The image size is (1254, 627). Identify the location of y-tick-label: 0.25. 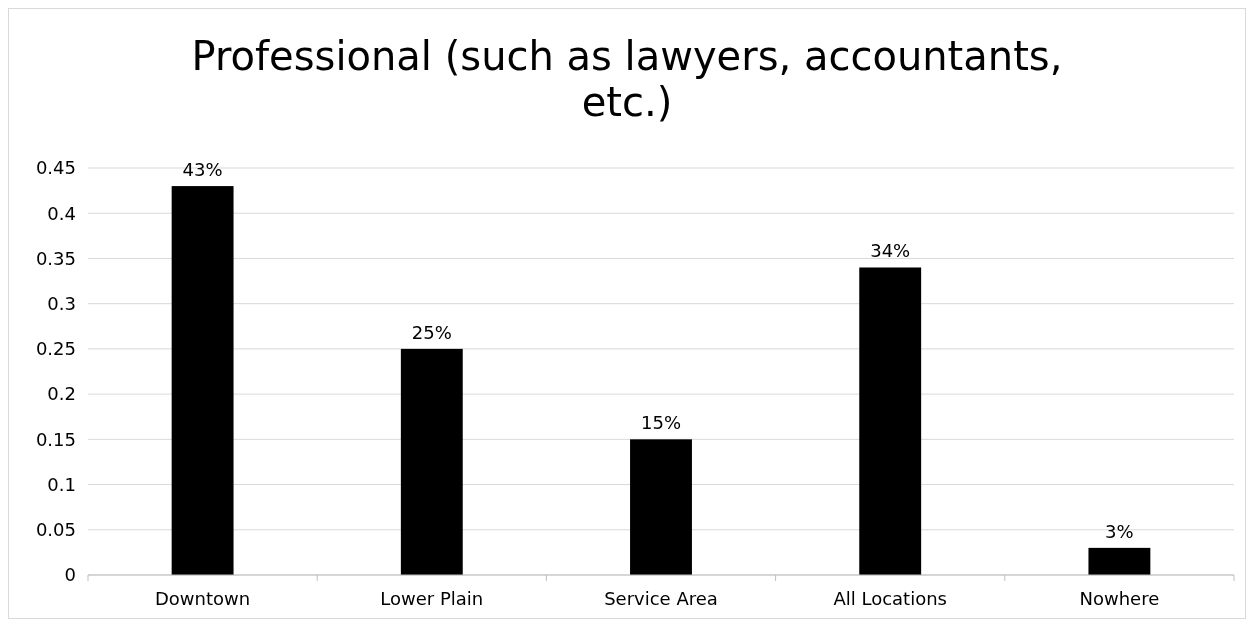
(55, 349).